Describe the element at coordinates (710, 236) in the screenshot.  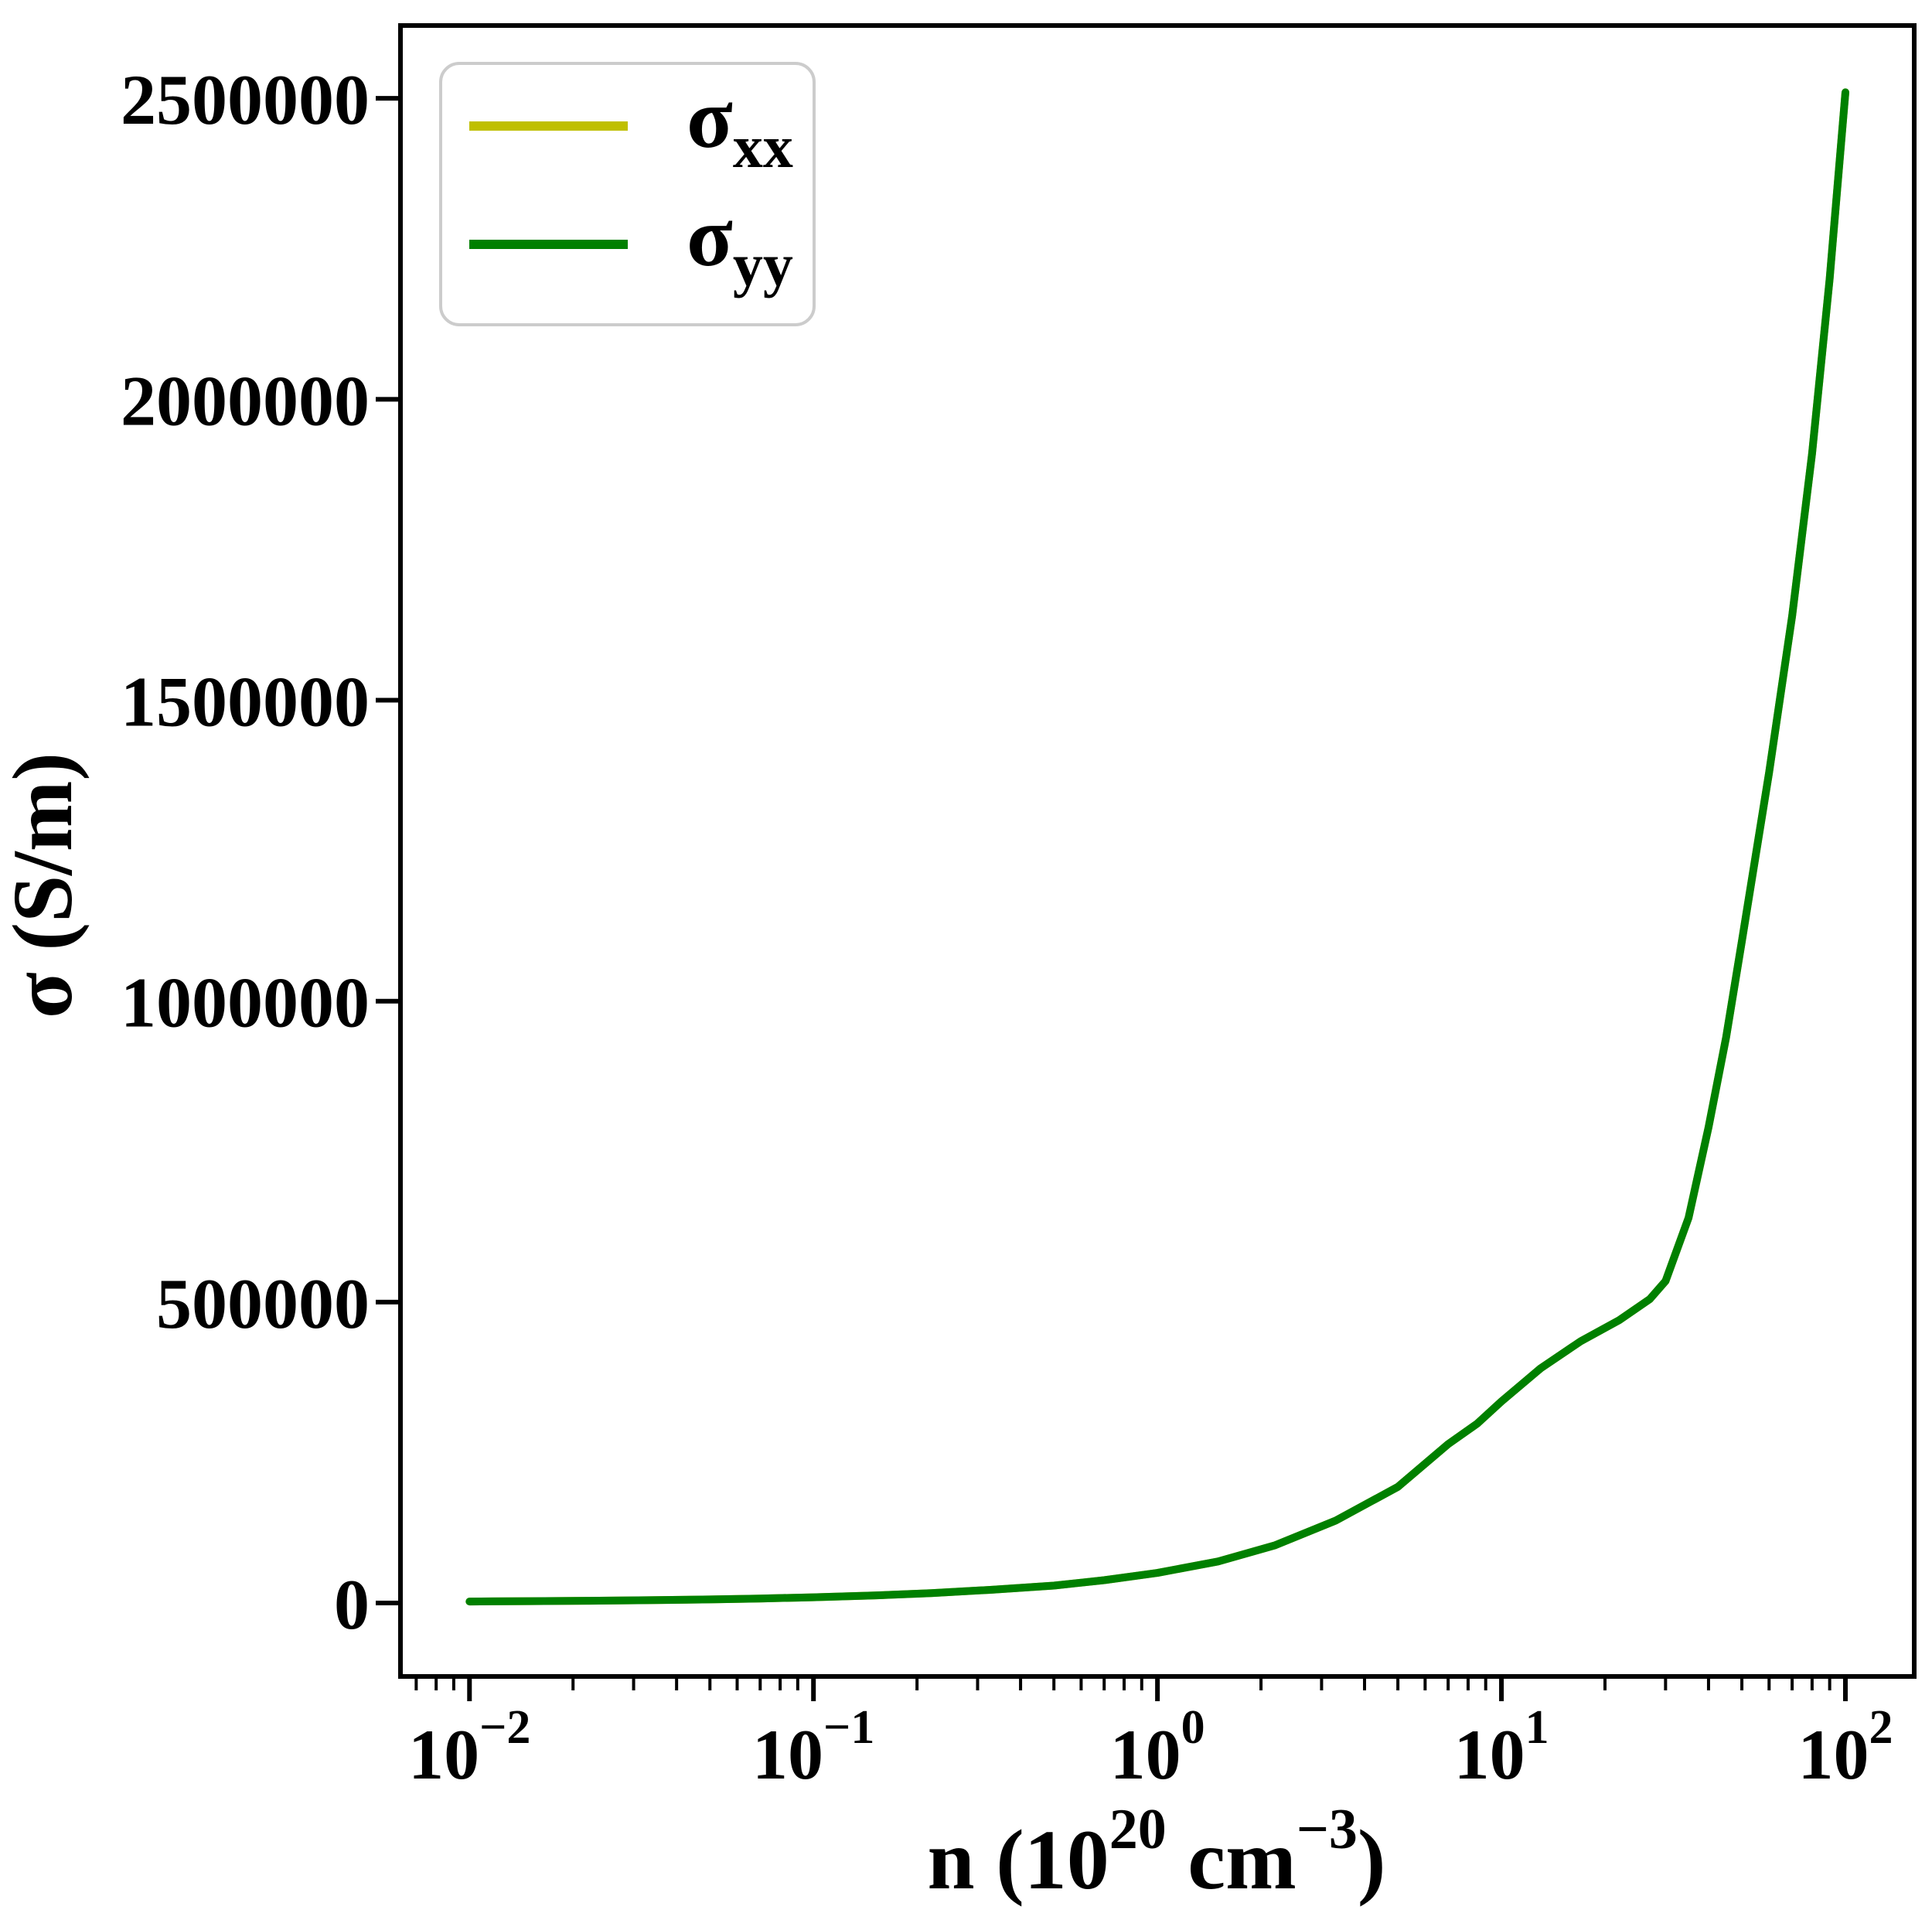
I see `legend-label-sigma-yy-base: σ` at that location.